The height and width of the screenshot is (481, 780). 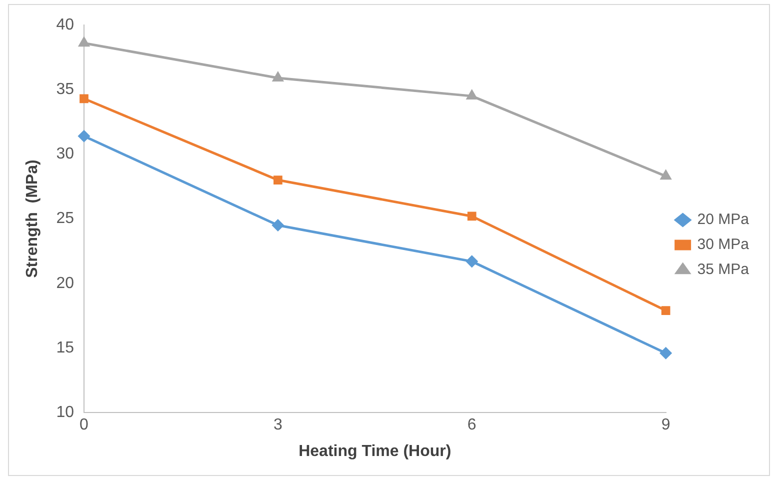 What do you see at coordinates (723, 269) in the screenshot?
I see `legend-label: 35 MPa` at bounding box center [723, 269].